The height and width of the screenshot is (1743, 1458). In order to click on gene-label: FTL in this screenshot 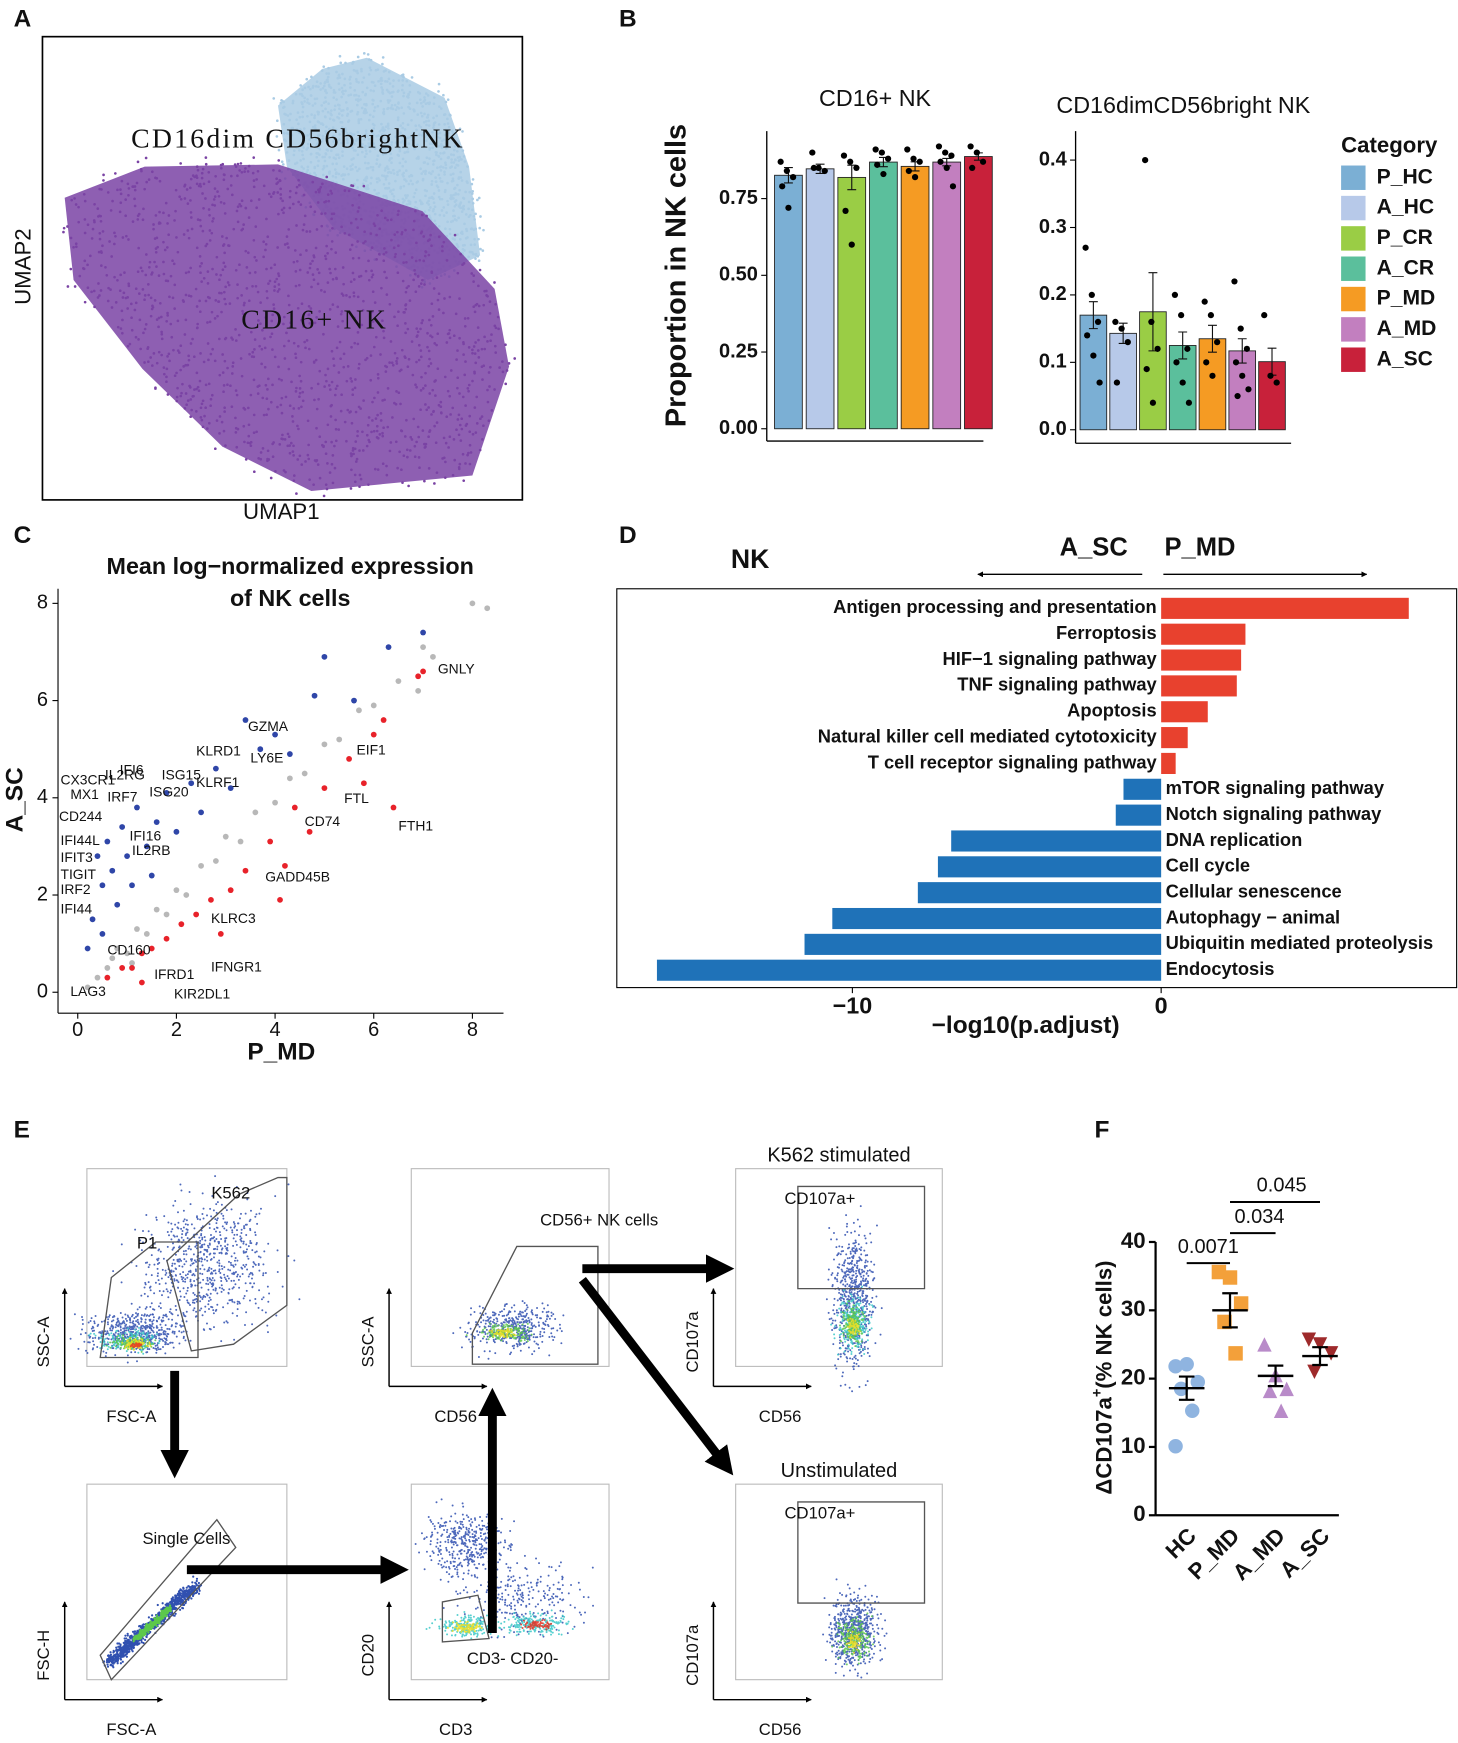, I will do `click(356, 798)`.